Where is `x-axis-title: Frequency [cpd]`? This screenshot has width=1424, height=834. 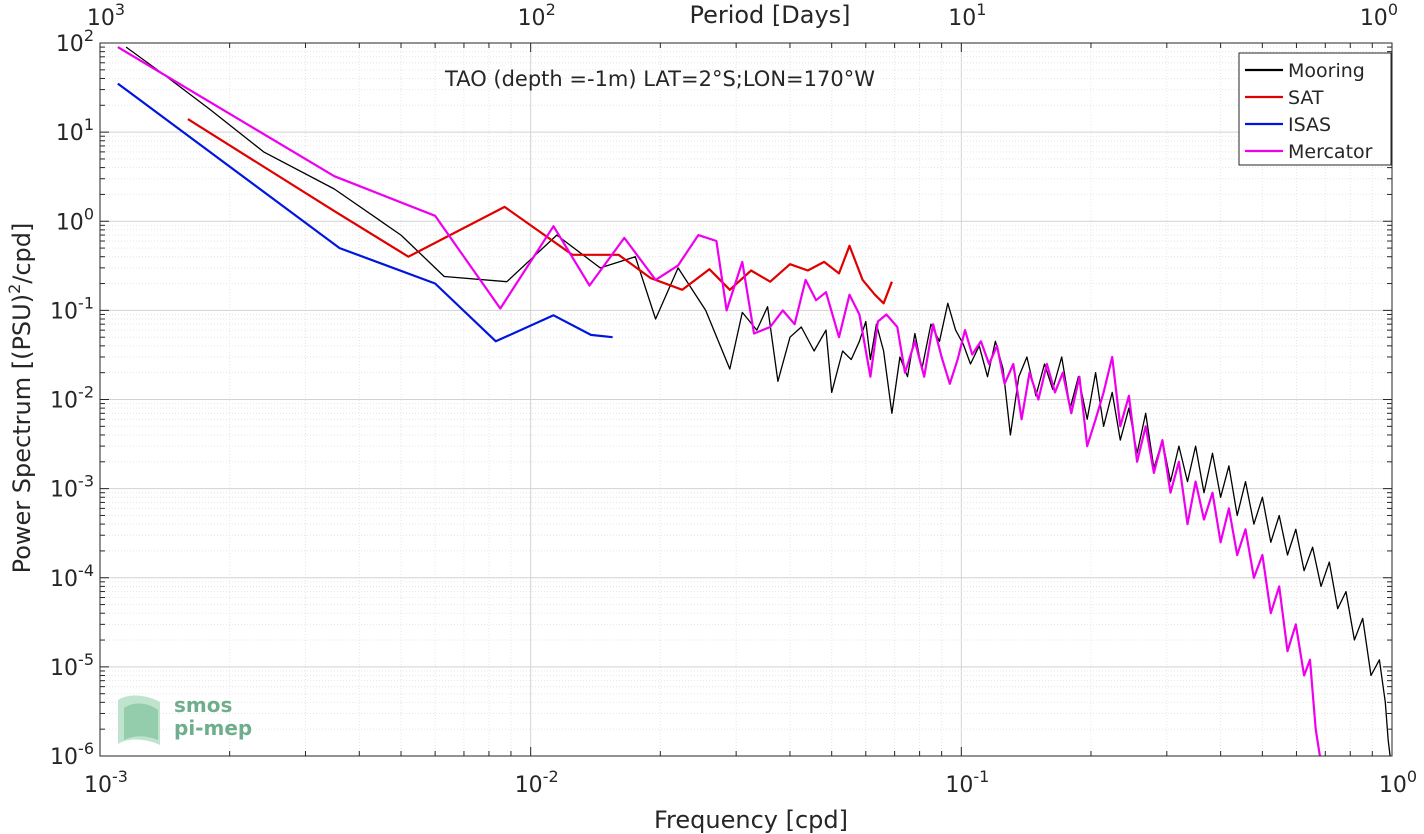 x-axis-title: Frequency [cpd] is located at coordinates (751, 820).